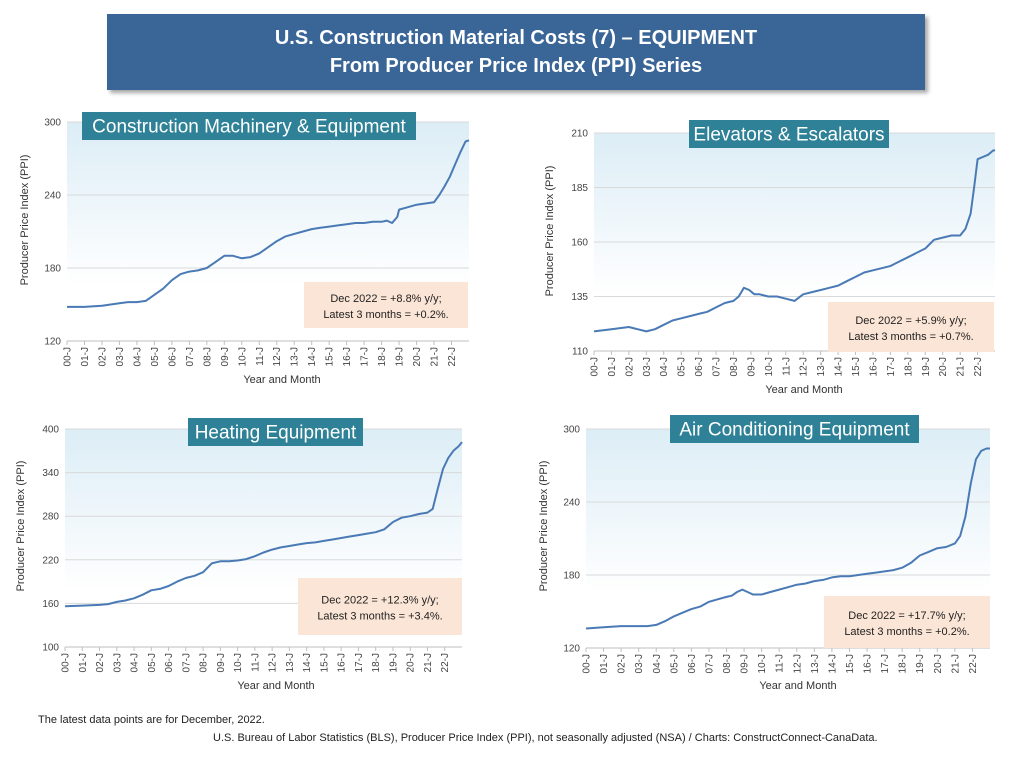 Image resolution: width=1012 pixels, height=762 pixels. What do you see at coordinates (906, 616) in the screenshot?
I see `annotation-line-1: Dec 2022 = +17.7% y/y;` at bounding box center [906, 616].